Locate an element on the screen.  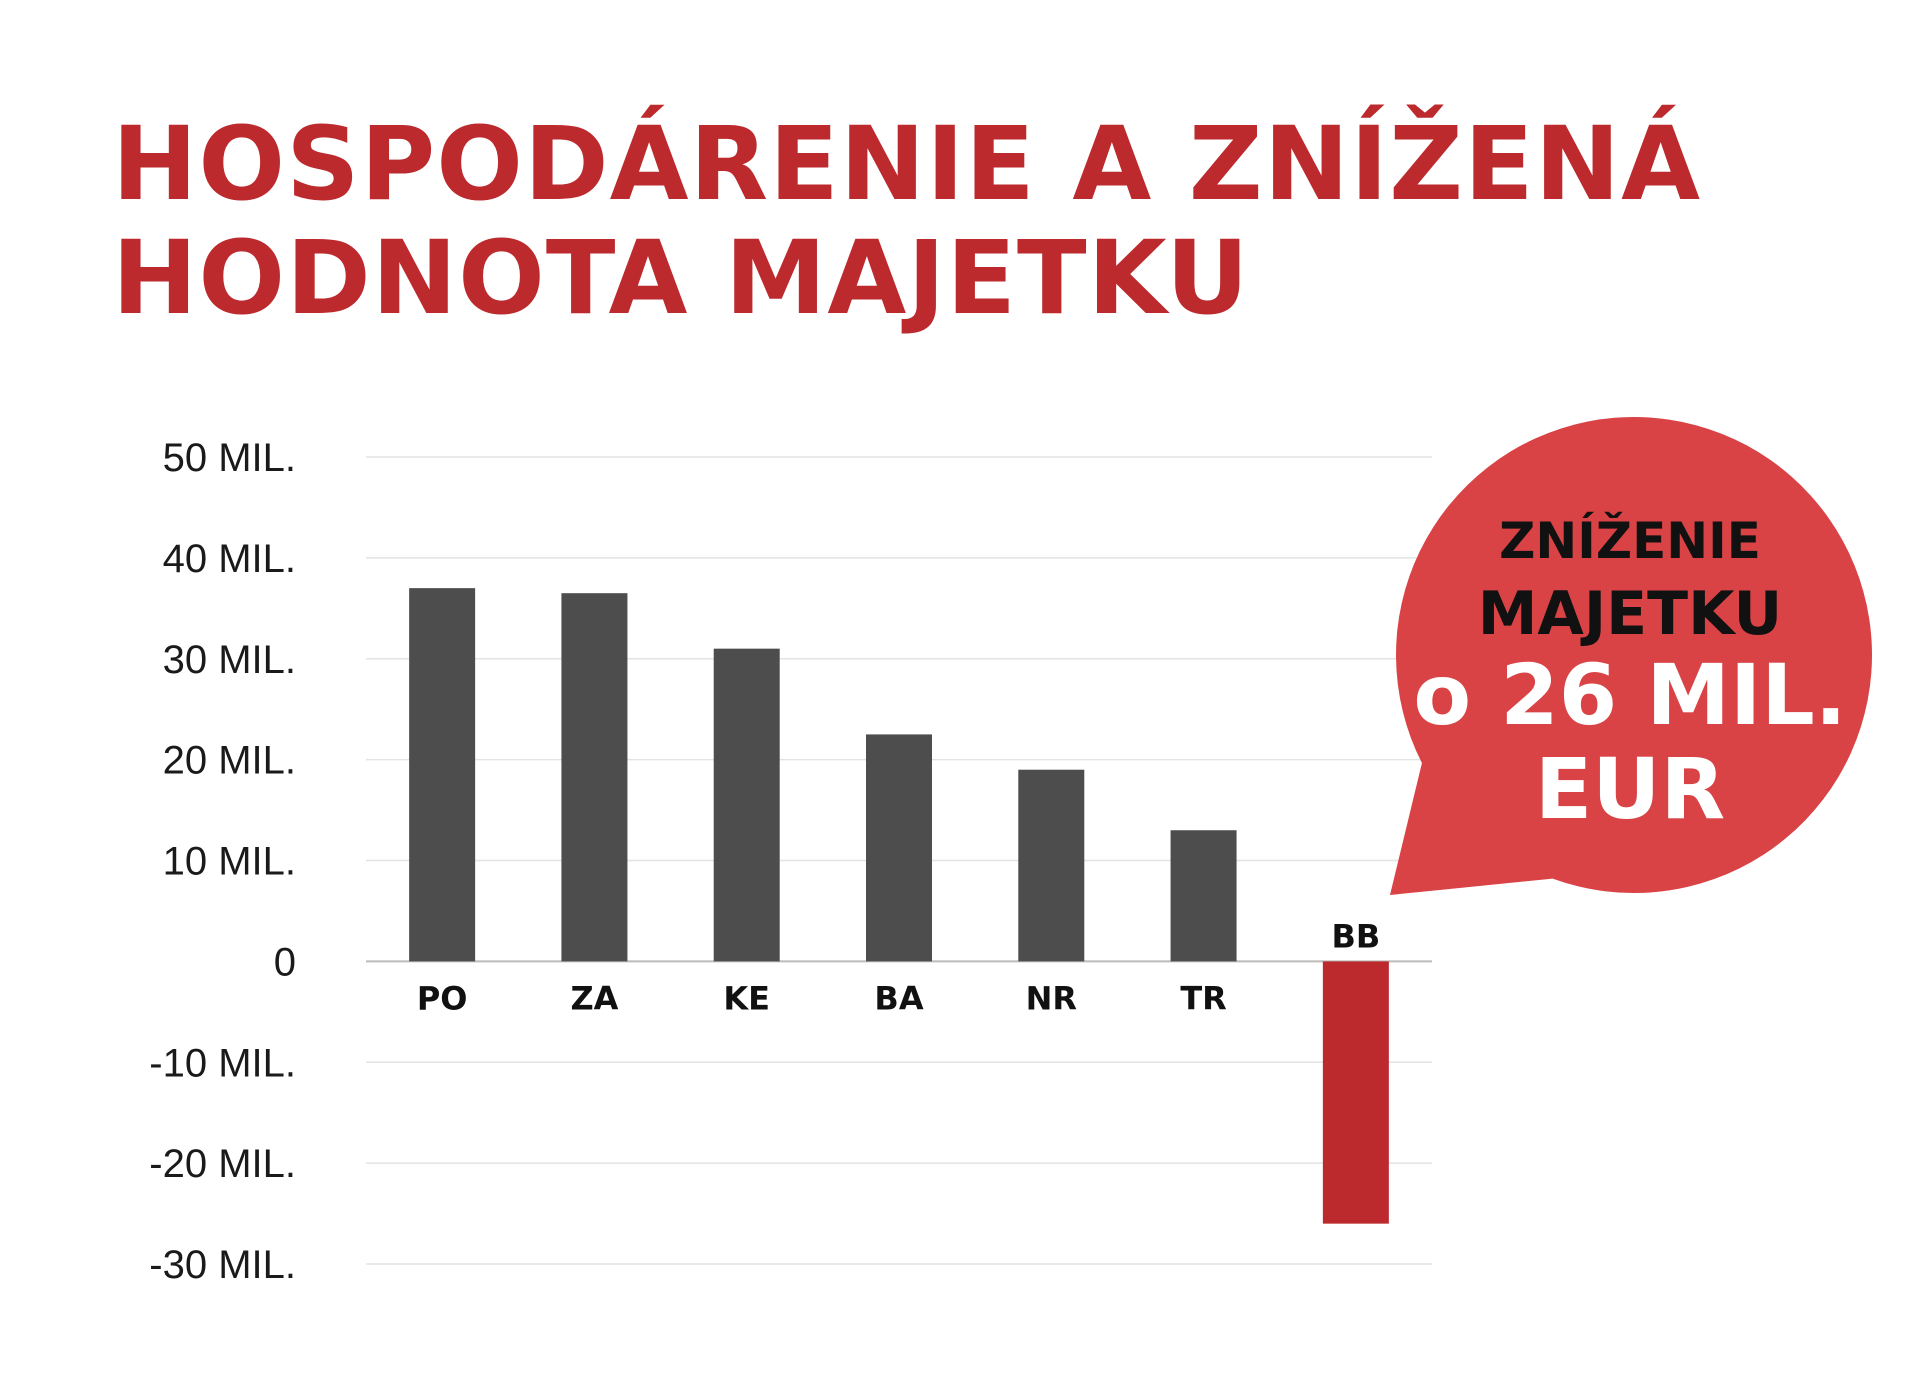
y-tick-label: 0 is located at coordinates (285, 962).